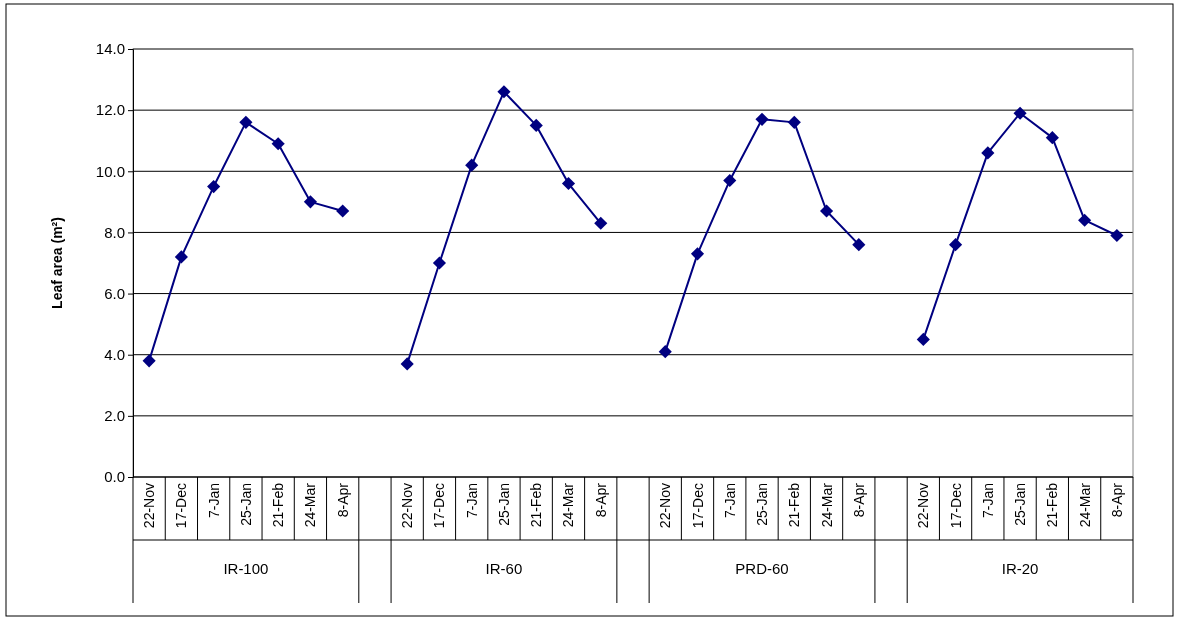 The image size is (1179, 620). I want to click on text: IR-60, so click(504, 568).